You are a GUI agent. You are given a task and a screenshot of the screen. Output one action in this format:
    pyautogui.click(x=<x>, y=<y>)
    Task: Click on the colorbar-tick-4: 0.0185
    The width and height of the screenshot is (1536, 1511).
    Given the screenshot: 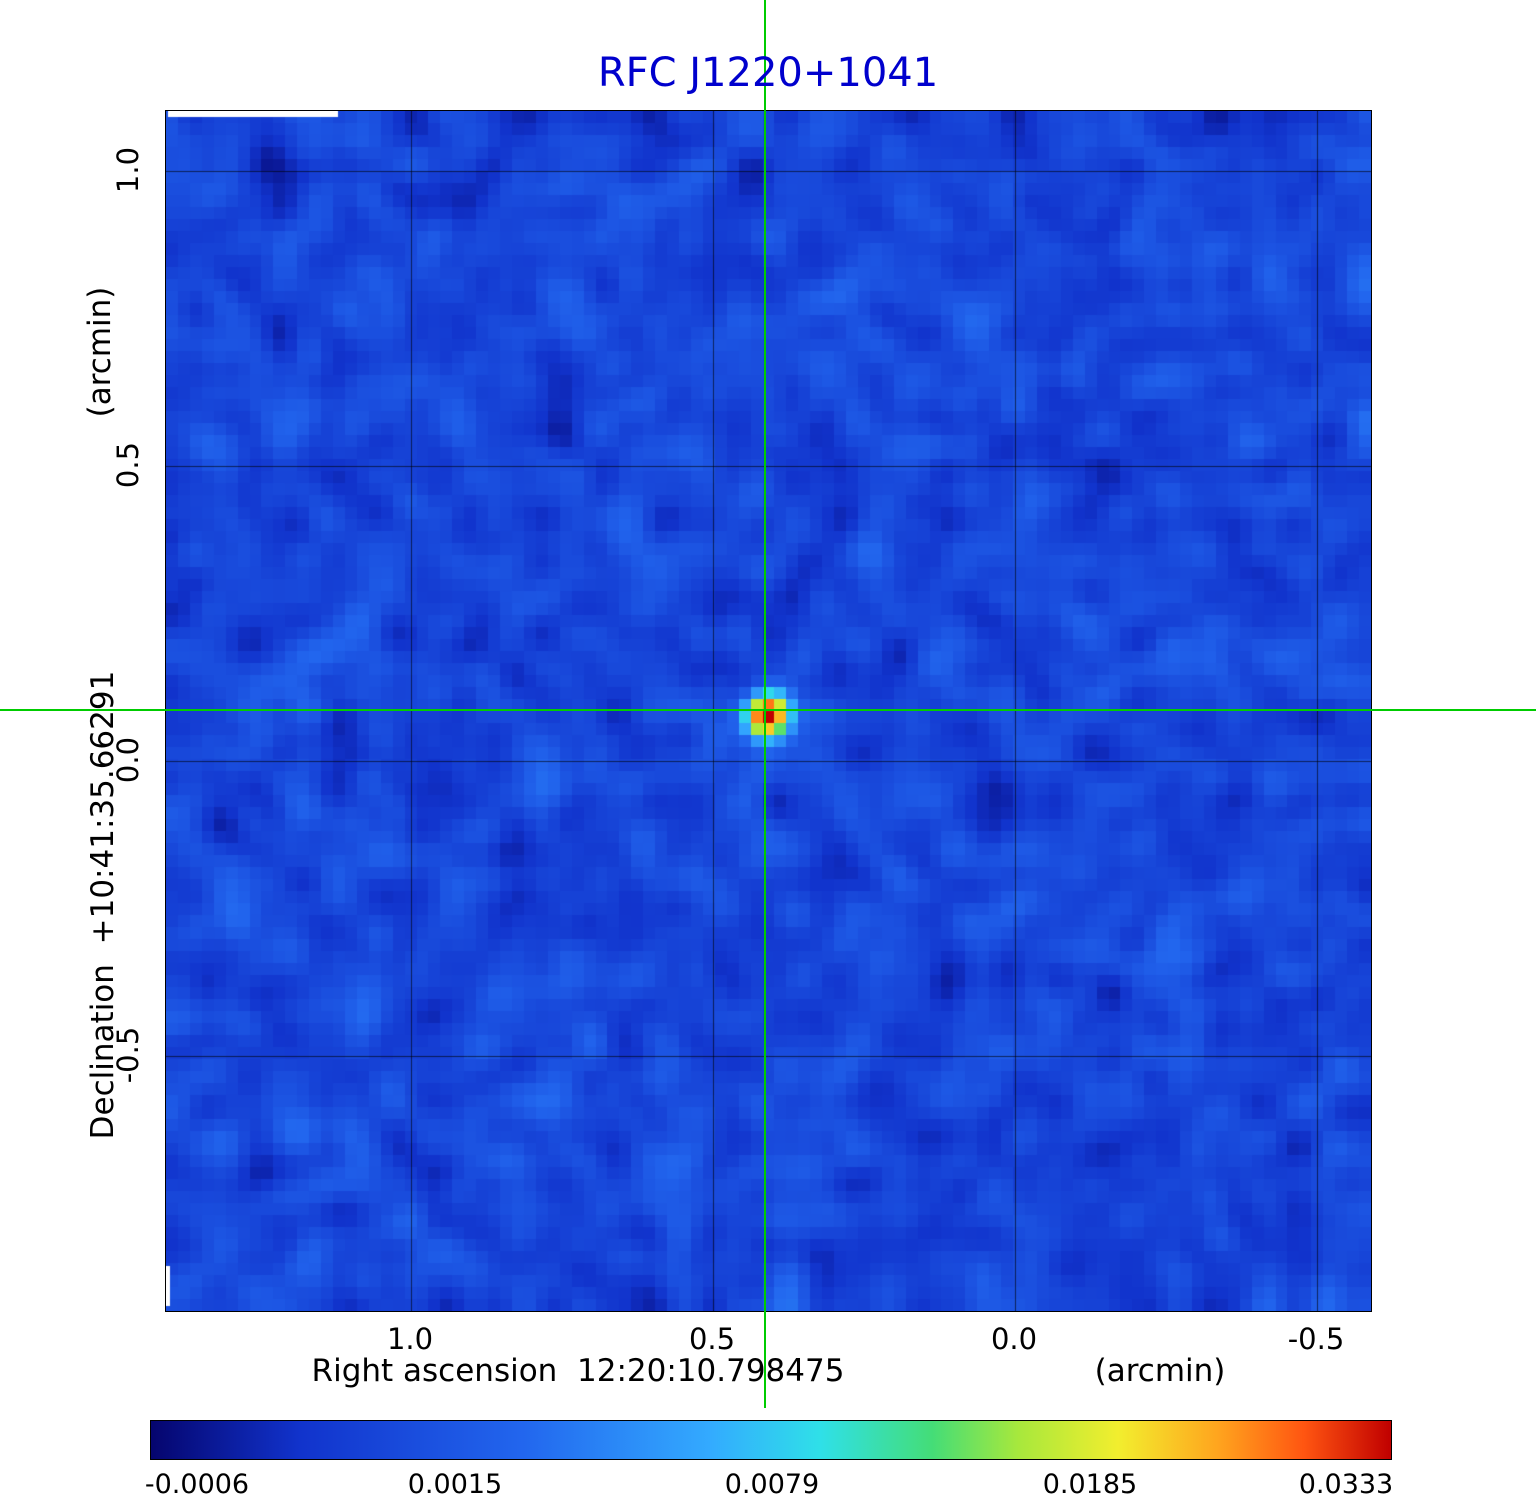 What is the action you would take?
    pyautogui.click(x=1090, y=1484)
    